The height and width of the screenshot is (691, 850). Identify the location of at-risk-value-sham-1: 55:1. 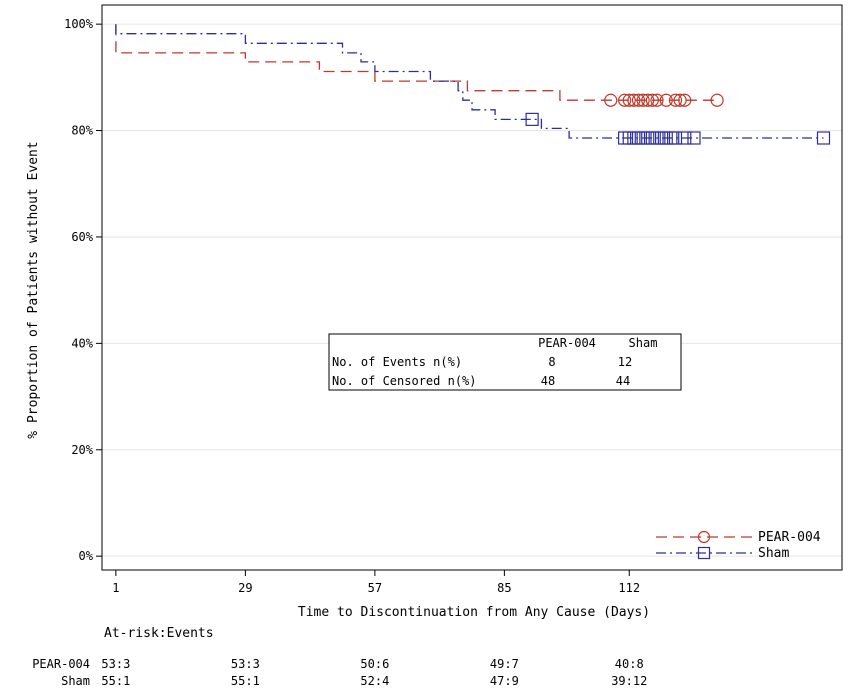
(245, 681).